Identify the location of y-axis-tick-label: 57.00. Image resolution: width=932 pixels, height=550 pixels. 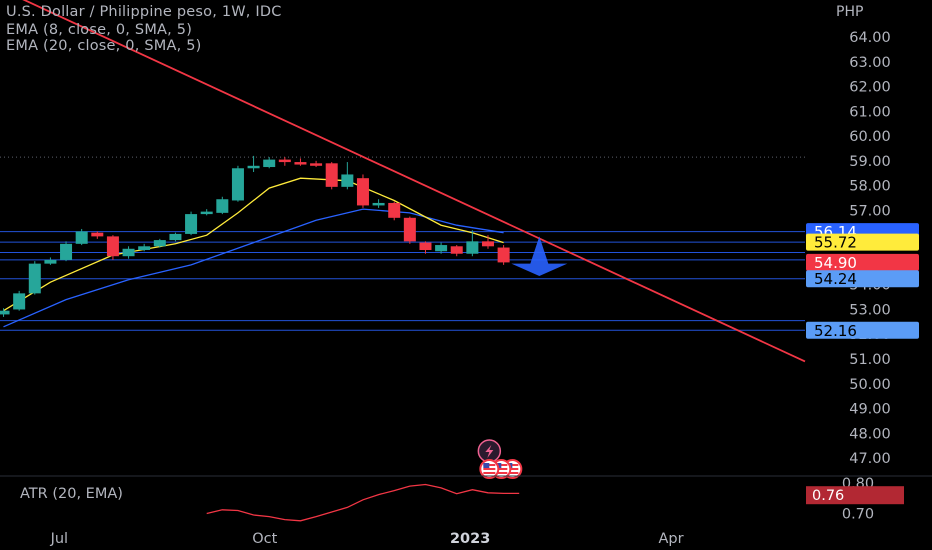
(870, 211).